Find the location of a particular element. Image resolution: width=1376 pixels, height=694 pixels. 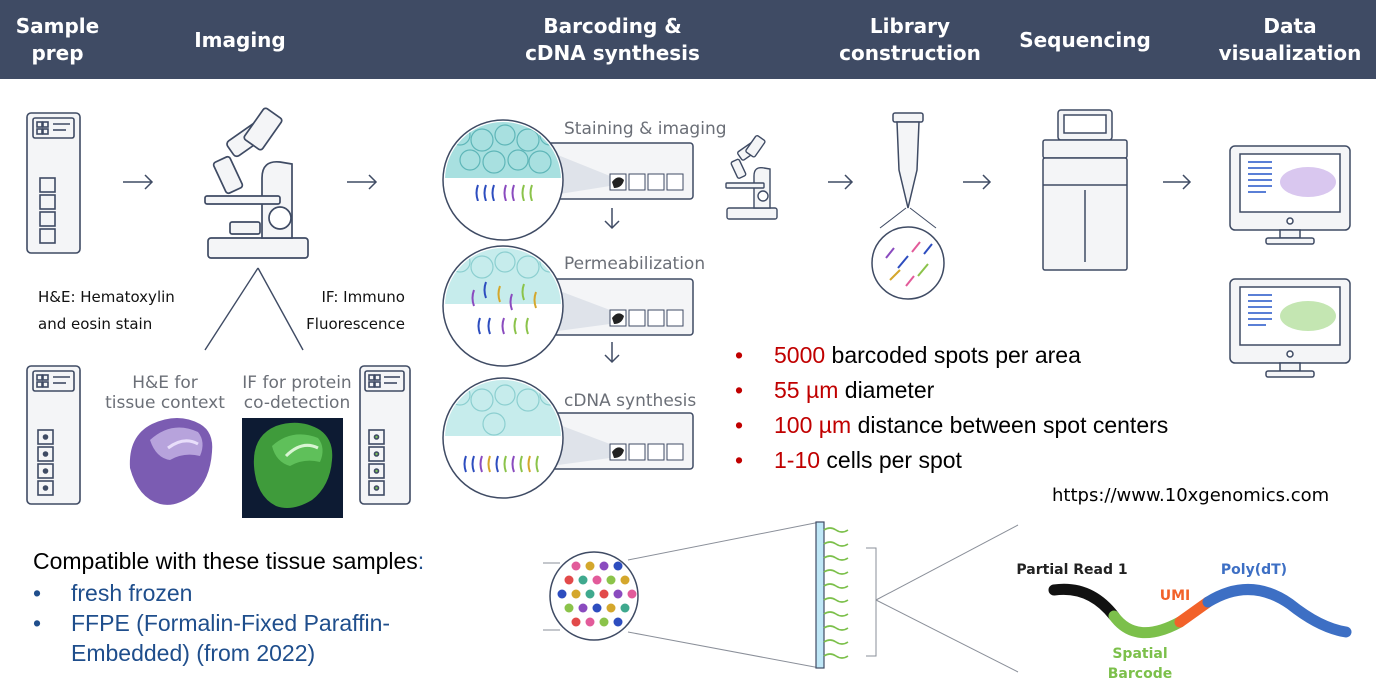

he-stain-label: H&E: Hematoxylin and eosin stain is located at coordinates (106, 310).